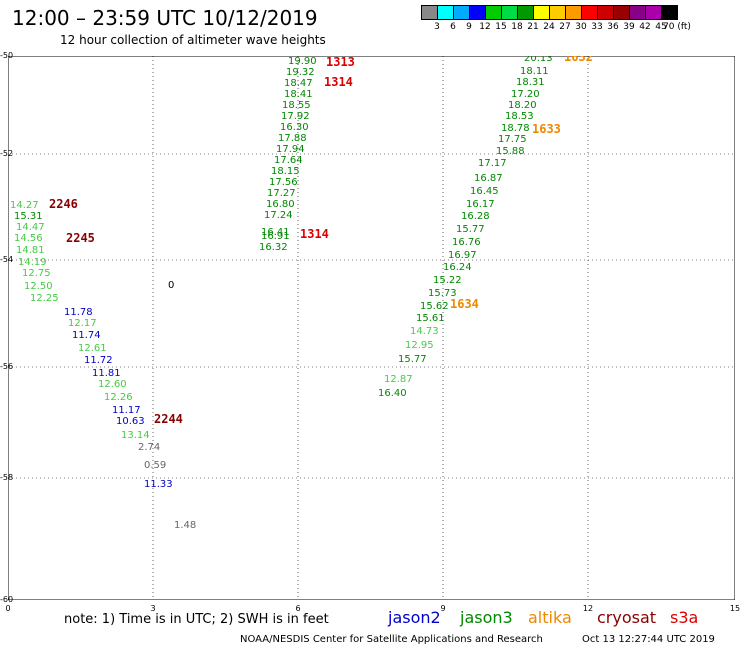  I want to click on longitude-label: 15, so click(734, 608).